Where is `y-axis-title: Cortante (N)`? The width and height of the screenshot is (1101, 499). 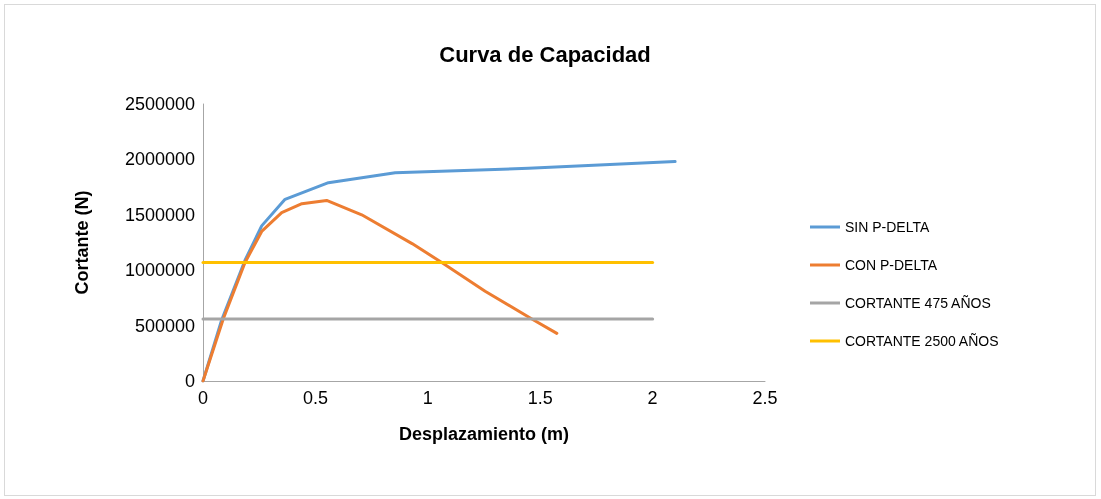
y-axis-title: Cortante (N) is located at coordinates (82, 242).